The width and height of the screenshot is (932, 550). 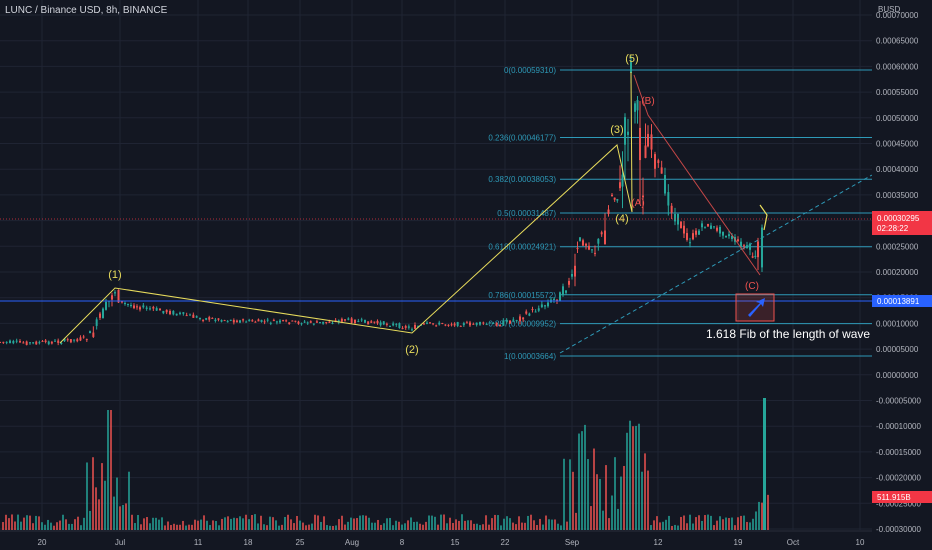 What do you see at coordinates (898, 301) in the screenshot?
I see `horizontal-line-label: 0.00013891` at bounding box center [898, 301].